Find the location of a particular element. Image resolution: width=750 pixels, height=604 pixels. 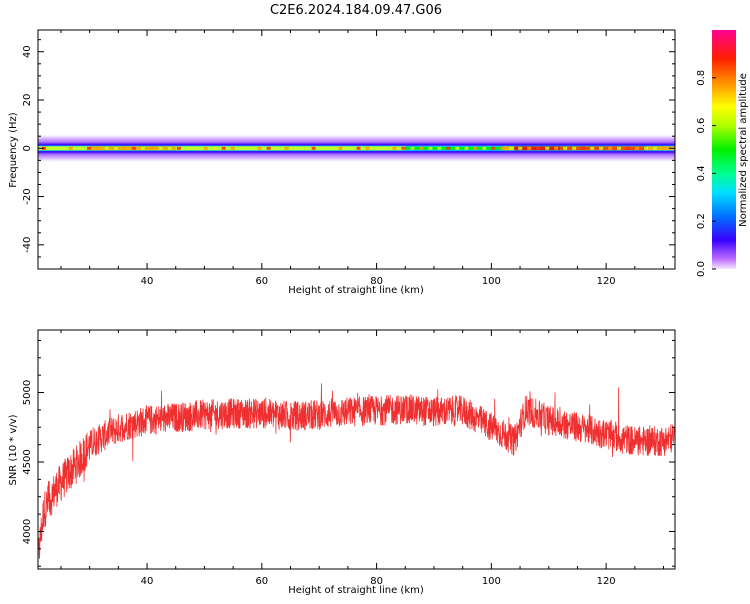

spectrogram-ylabel: Frequency (Hz) is located at coordinates (13, 150).